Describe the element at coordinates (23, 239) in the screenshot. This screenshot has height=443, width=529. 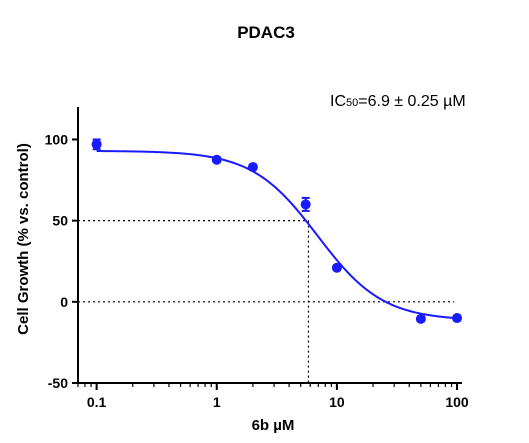
I see `y-axis-label: Cell Growth (% vs. control)` at that location.